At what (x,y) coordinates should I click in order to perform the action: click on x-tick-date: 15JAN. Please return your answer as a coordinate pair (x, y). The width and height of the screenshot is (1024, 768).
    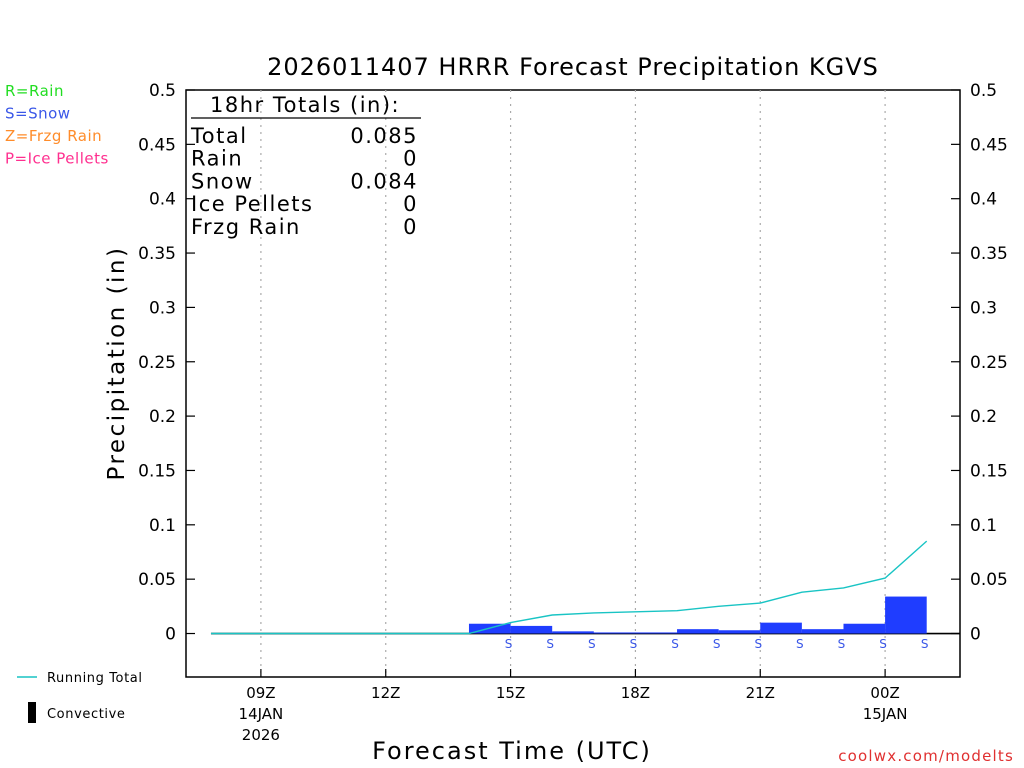
    Looking at the image, I should click on (885, 714).